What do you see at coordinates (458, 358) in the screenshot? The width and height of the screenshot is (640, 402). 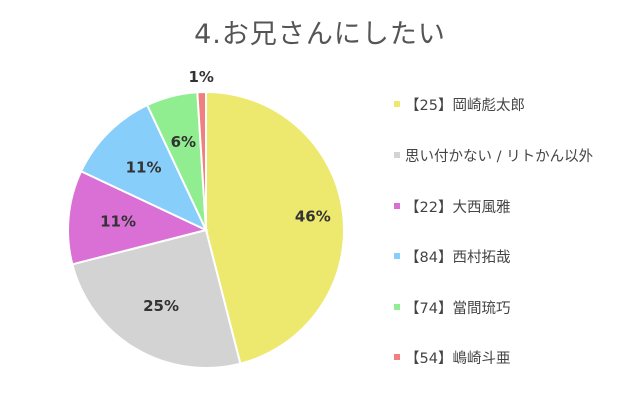 I see `legend-label: 【54】嶋崎斗亜` at bounding box center [458, 358].